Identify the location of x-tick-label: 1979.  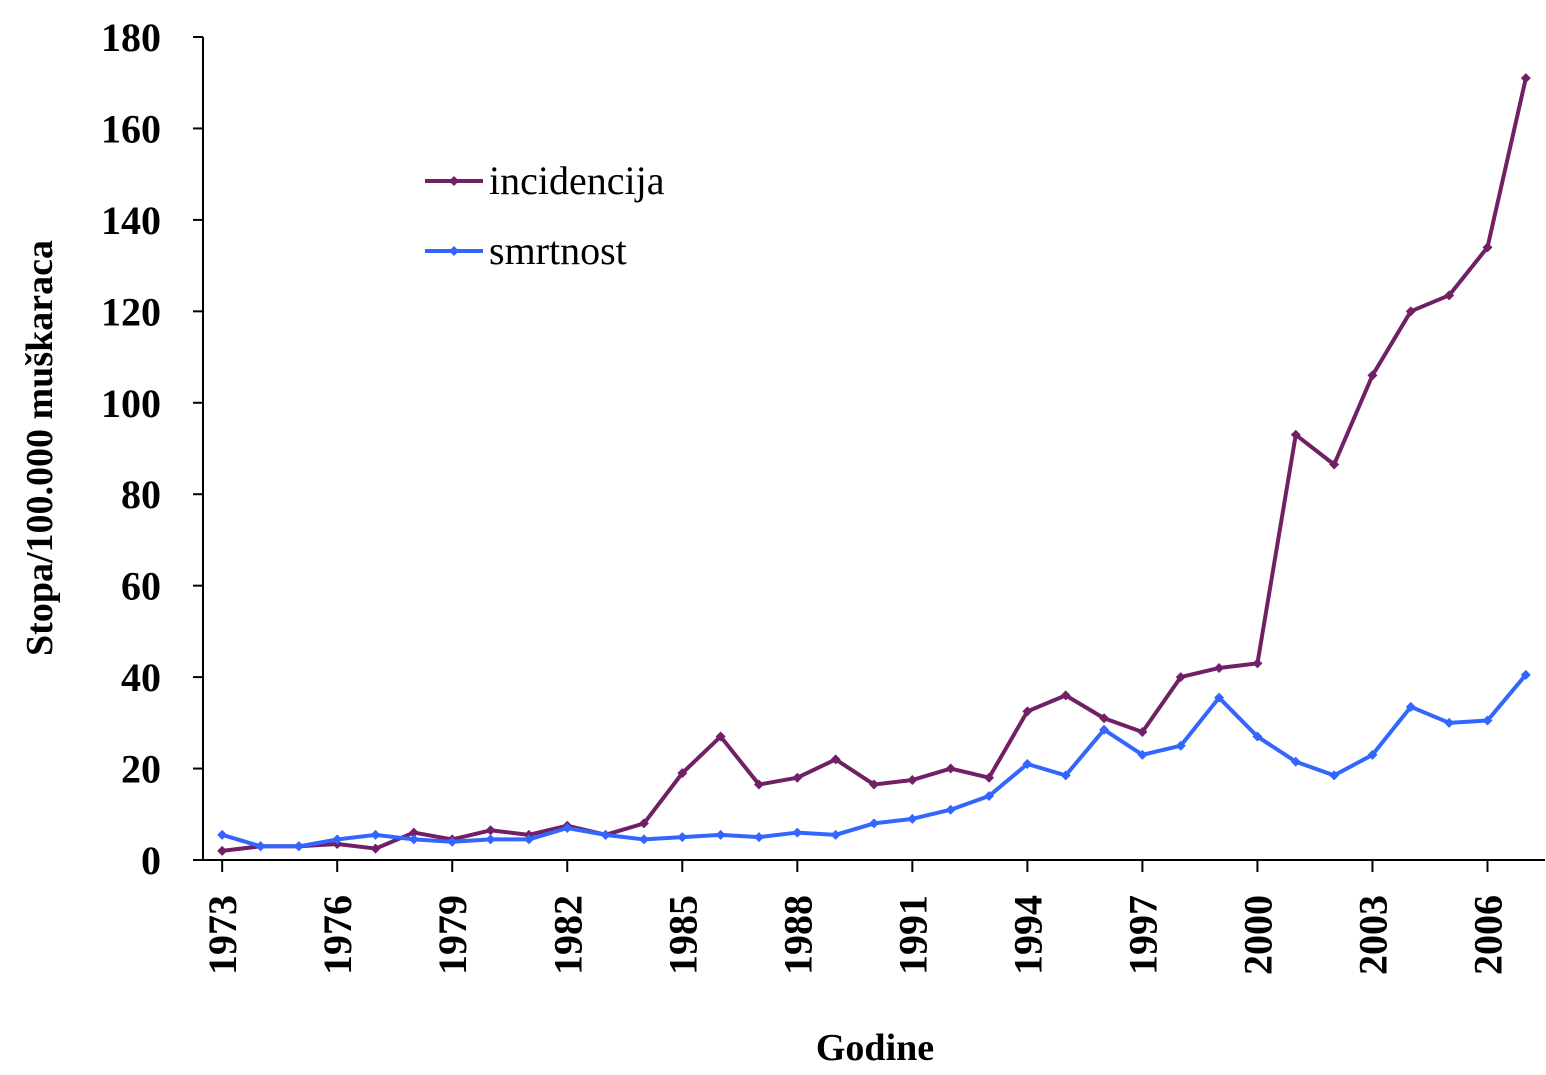
(452, 935).